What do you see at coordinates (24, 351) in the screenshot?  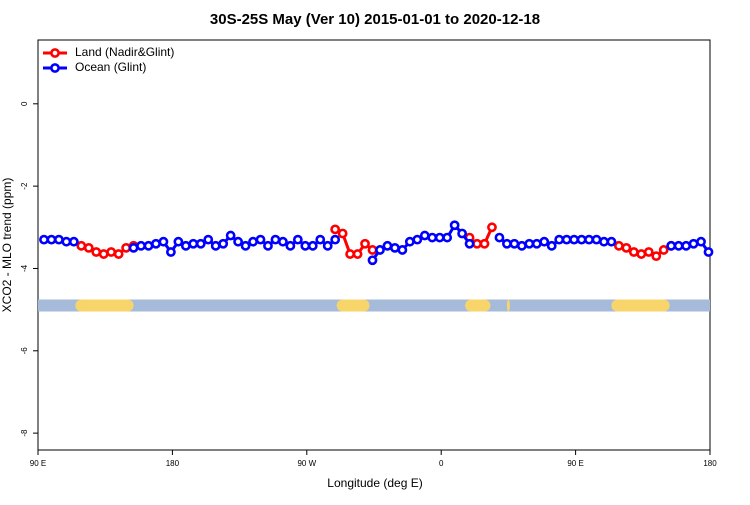 I see `y-tick-label: -6` at bounding box center [24, 351].